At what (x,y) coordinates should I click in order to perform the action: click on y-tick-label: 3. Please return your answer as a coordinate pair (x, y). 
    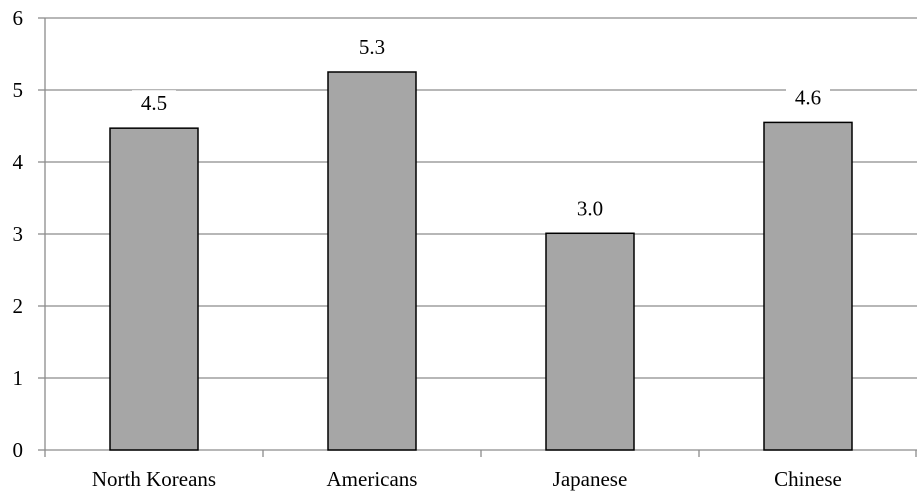
    Looking at the image, I should click on (18, 234).